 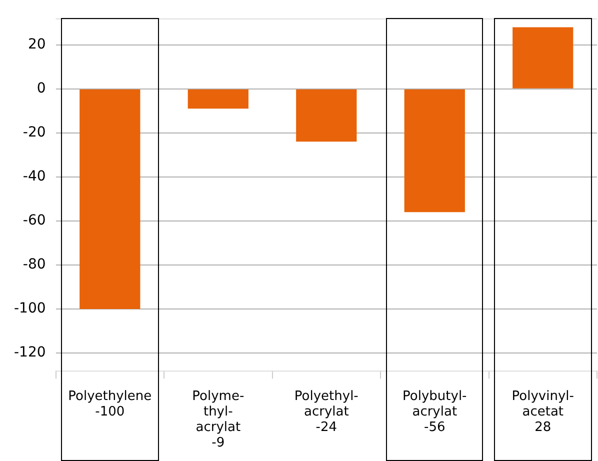 What do you see at coordinates (34, 264) in the screenshot?
I see `y-tick-label: -80` at bounding box center [34, 264].